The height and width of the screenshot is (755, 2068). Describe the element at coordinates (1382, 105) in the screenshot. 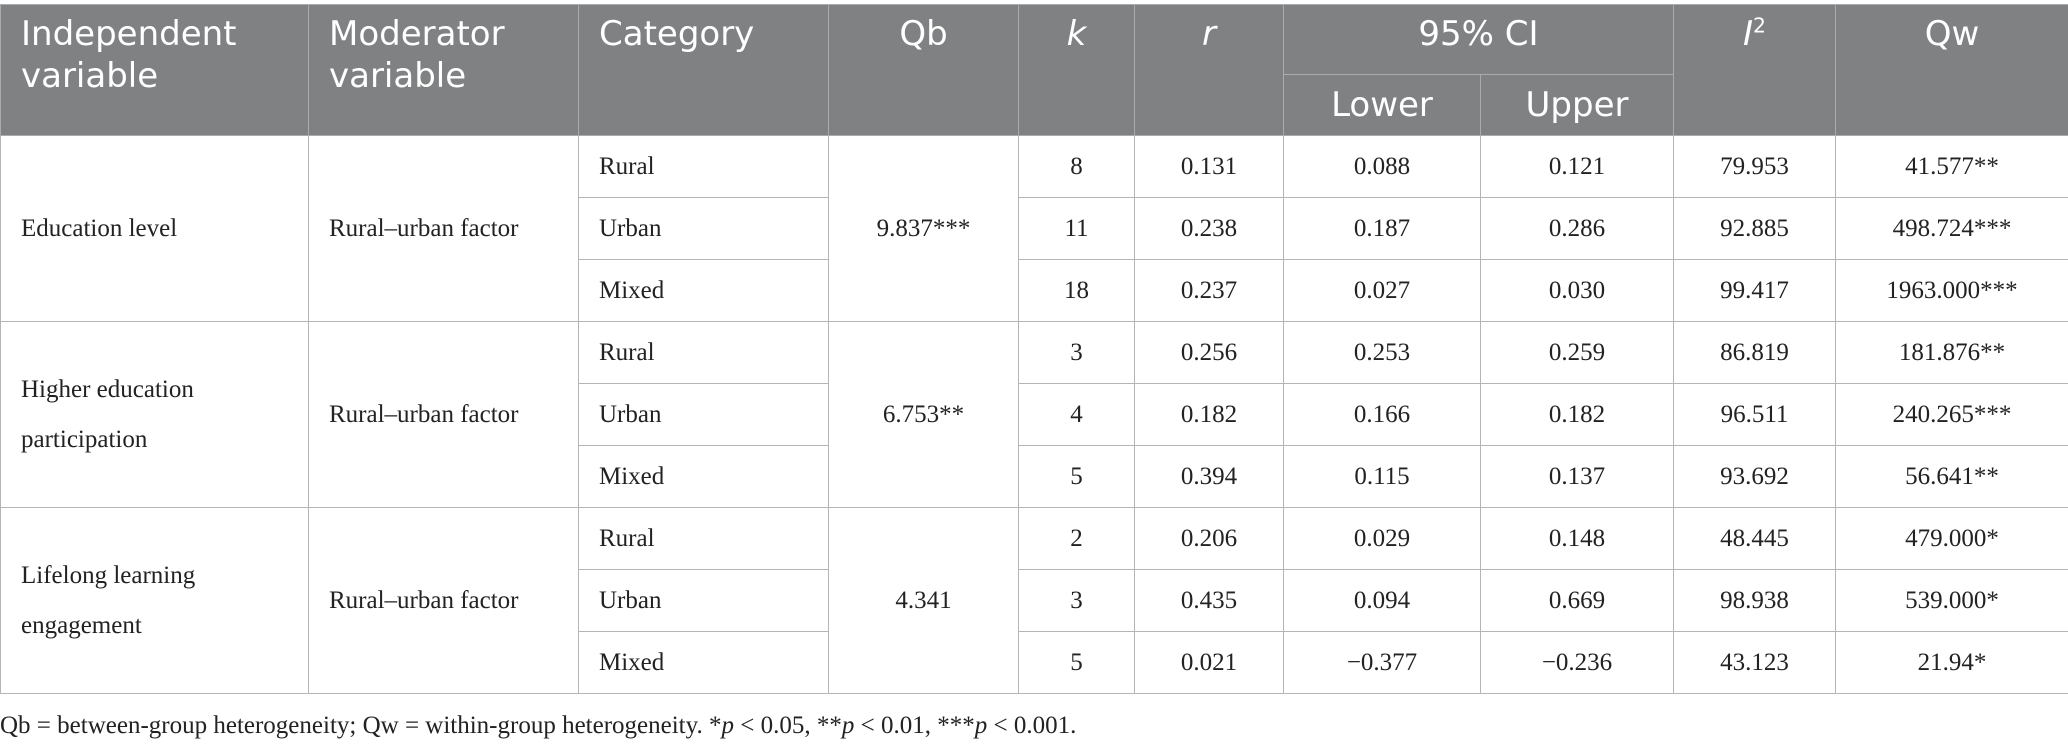

I see `header-ci-lower: Lower` at that location.